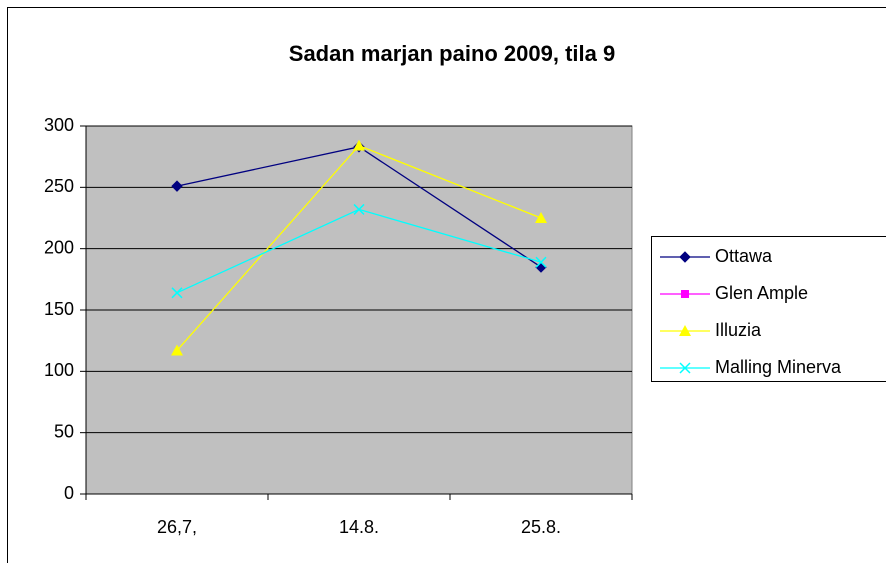  I want to click on legend-label: Illuzia, so click(738, 330).